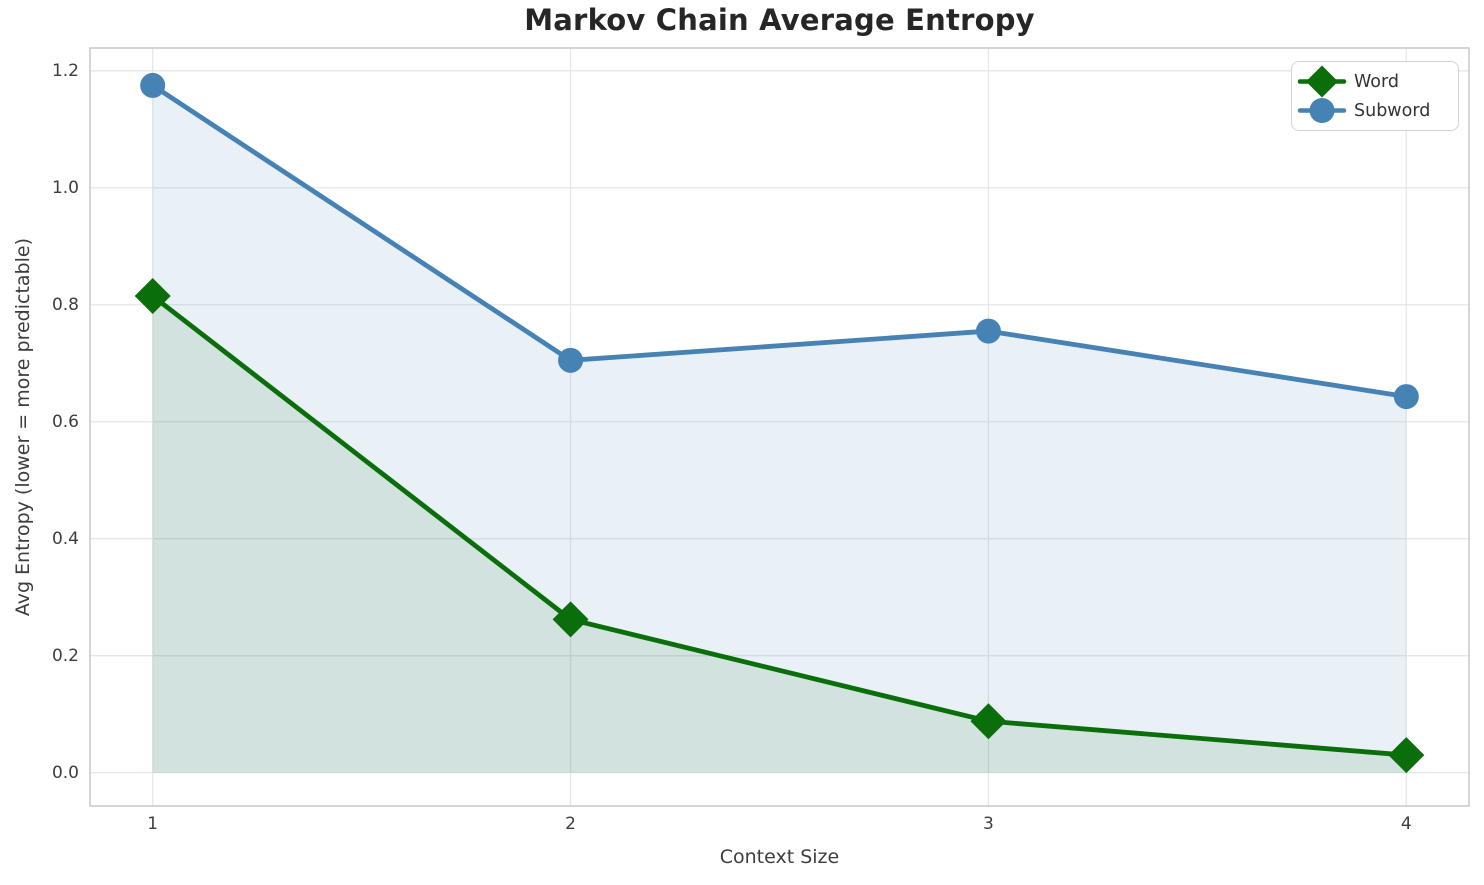 The image size is (1484, 885). What do you see at coordinates (65, 655) in the screenshot?
I see `y-tick-label-0.2: 0.2` at bounding box center [65, 655].